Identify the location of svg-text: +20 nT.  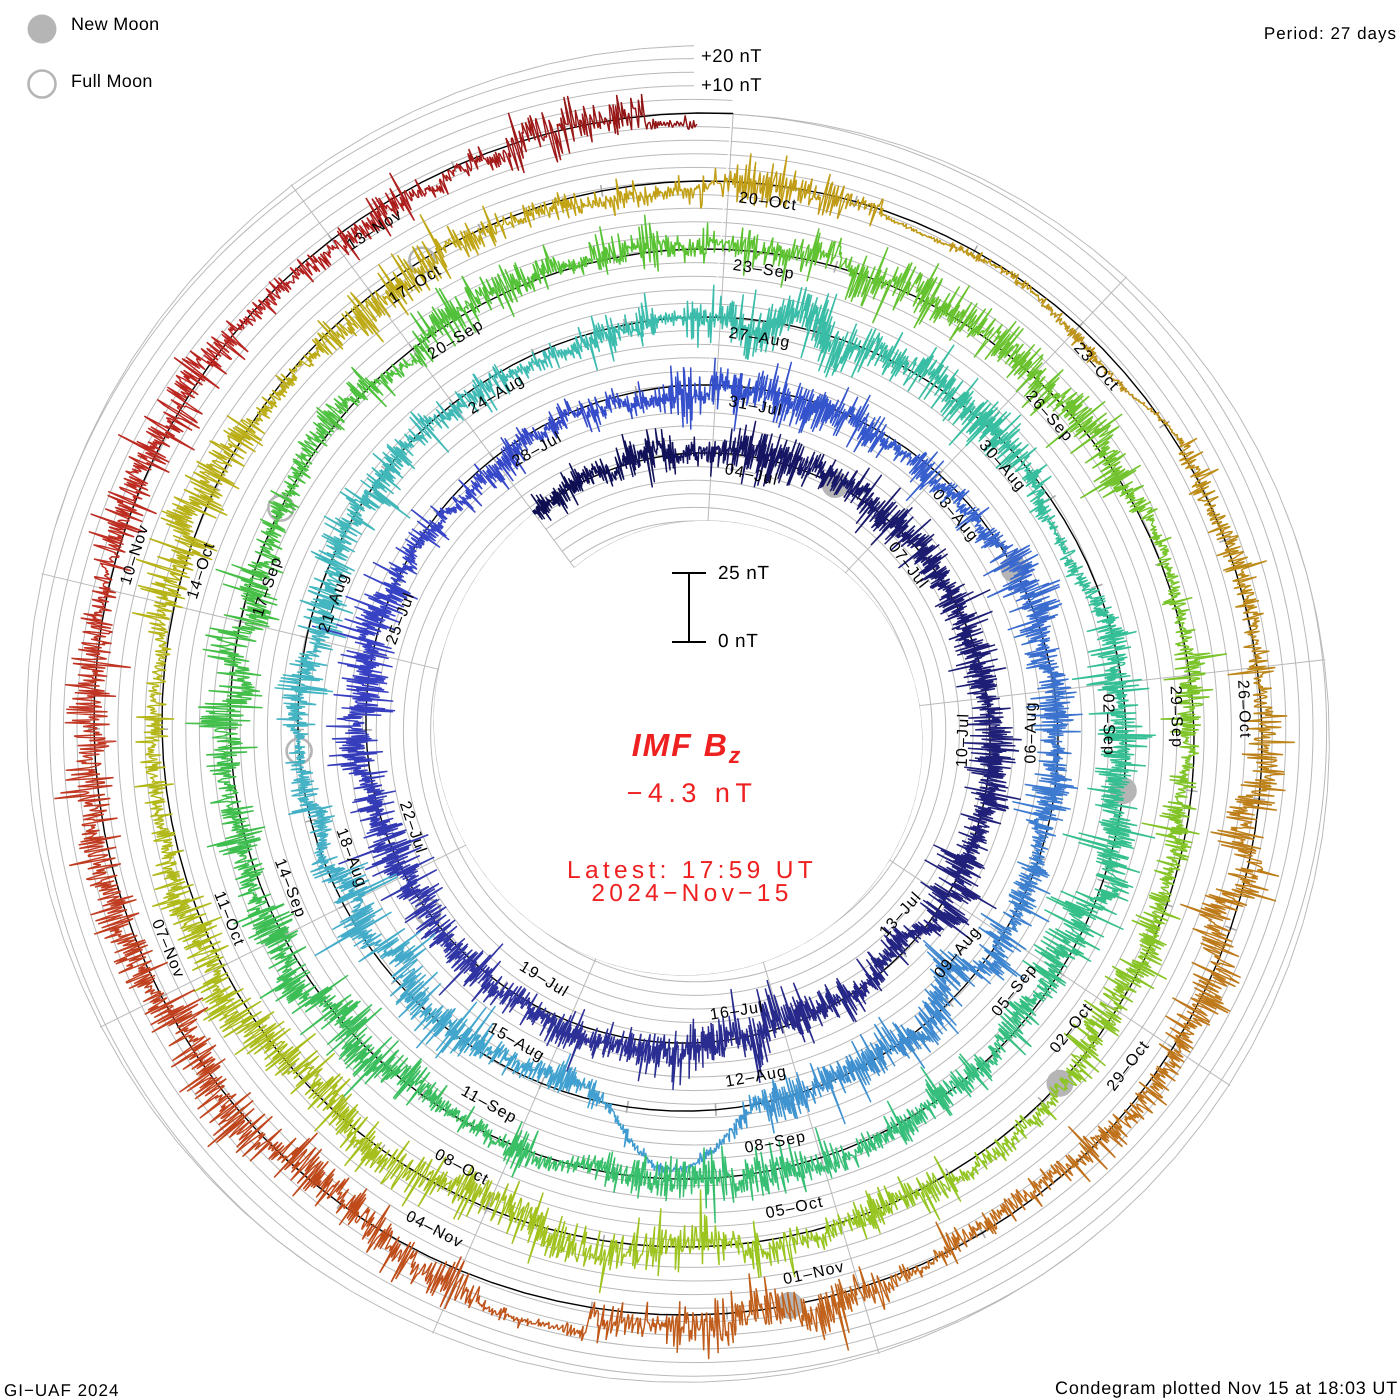
(731, 55).